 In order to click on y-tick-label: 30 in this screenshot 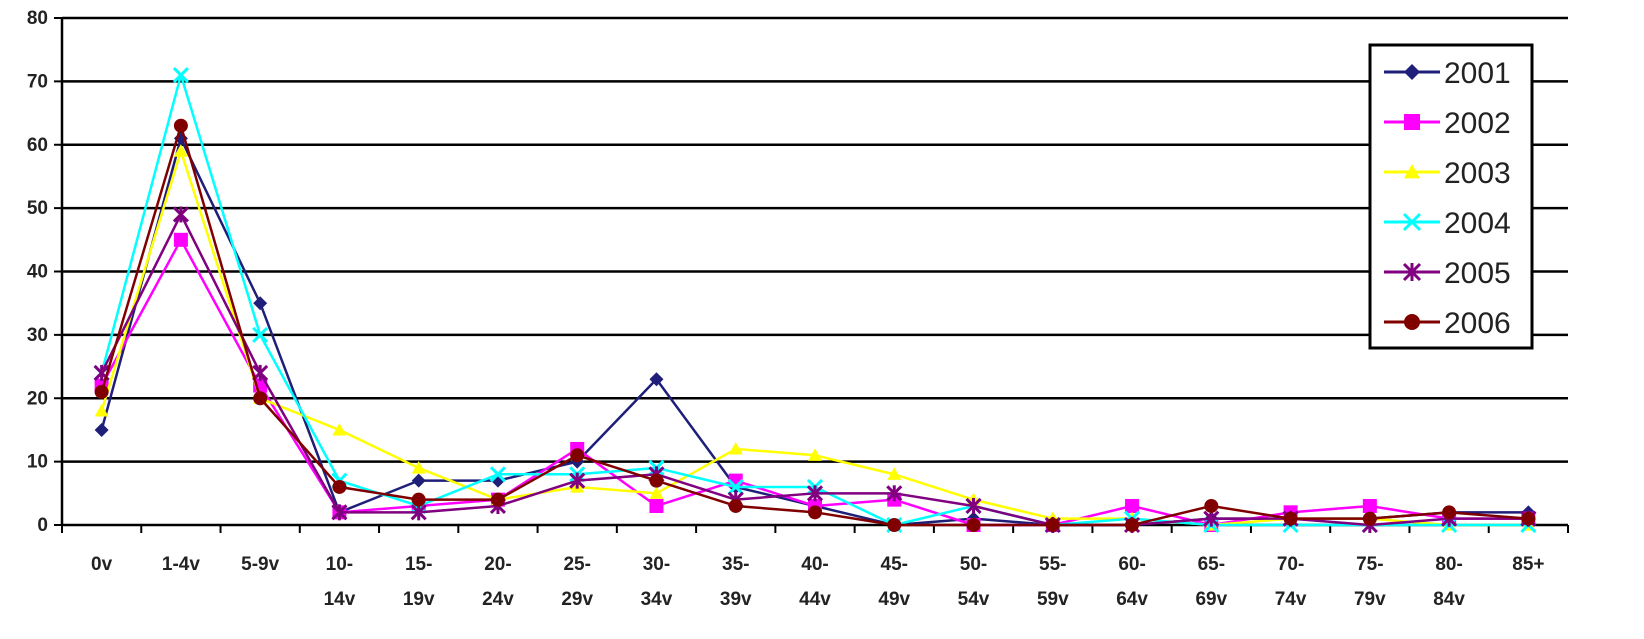, I will do `click(37, 335)`.